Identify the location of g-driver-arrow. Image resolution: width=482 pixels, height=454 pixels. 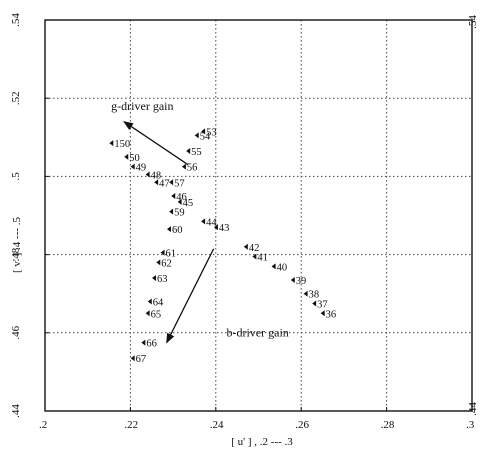
(156, 143).